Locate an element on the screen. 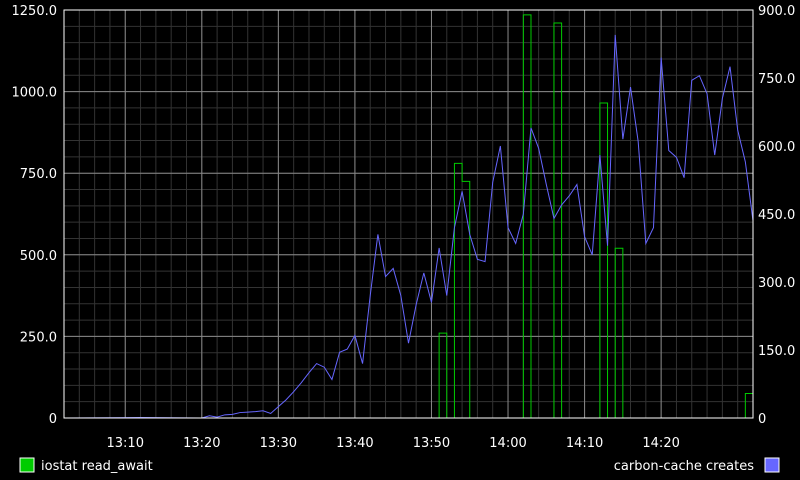  left-axis-ticks: 0 250.0 500.0 750.0 1000.0 1250.0 is located at coordinates (35, 215).